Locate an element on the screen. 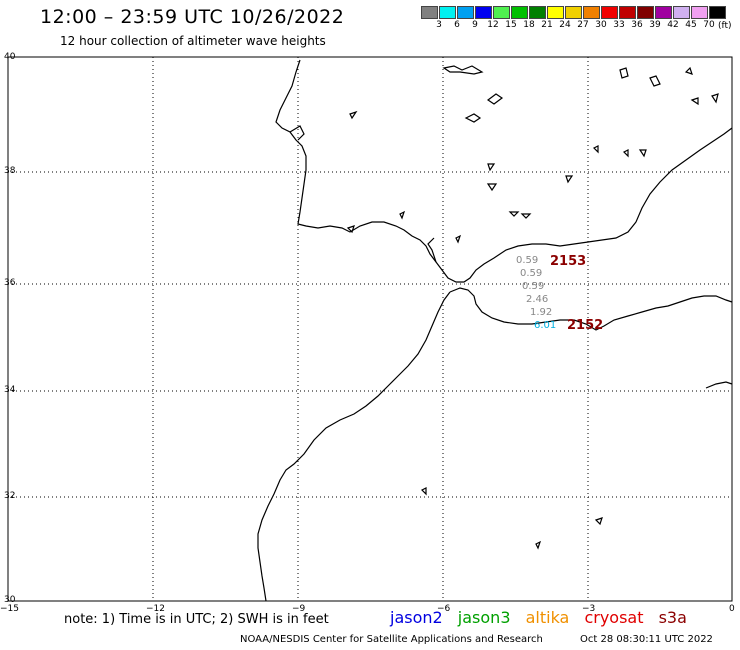 Image resolution: width=740 pixels, height=650 pixels. color-scale-label: 45 is located at coordinates (691, 25).